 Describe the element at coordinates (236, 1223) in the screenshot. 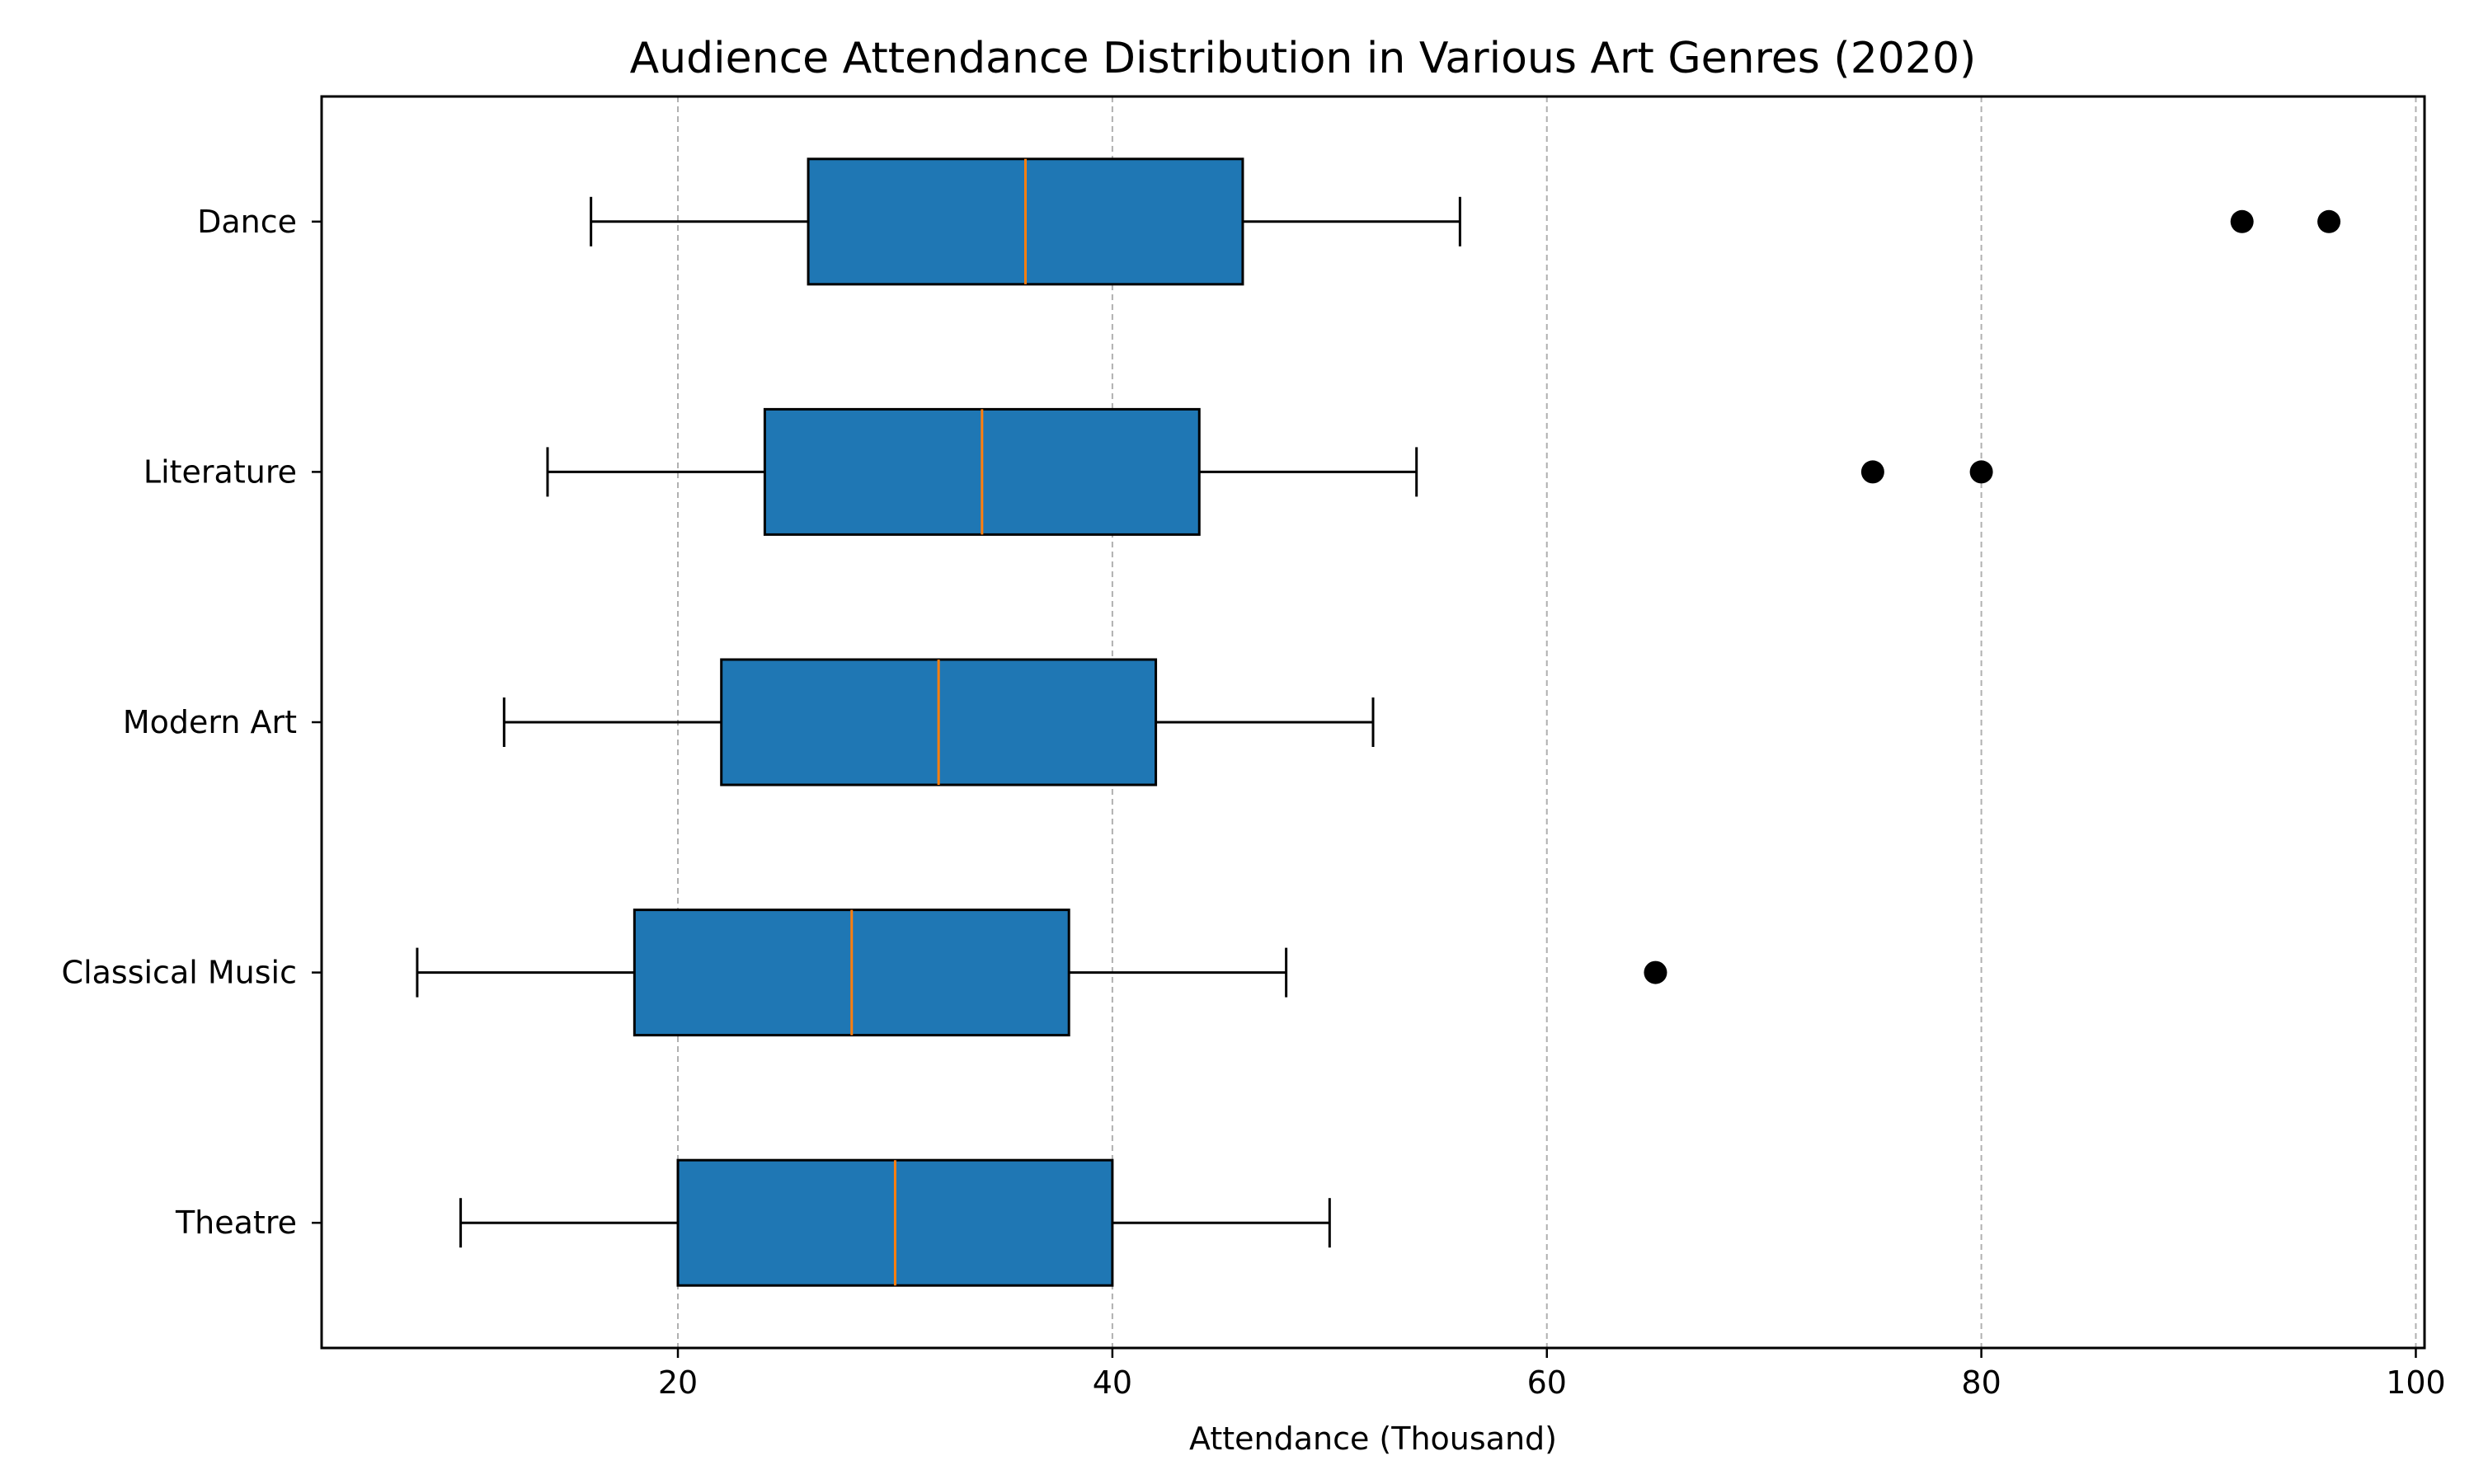

I see `y-tick-label-theatre: Theatre` at that location.